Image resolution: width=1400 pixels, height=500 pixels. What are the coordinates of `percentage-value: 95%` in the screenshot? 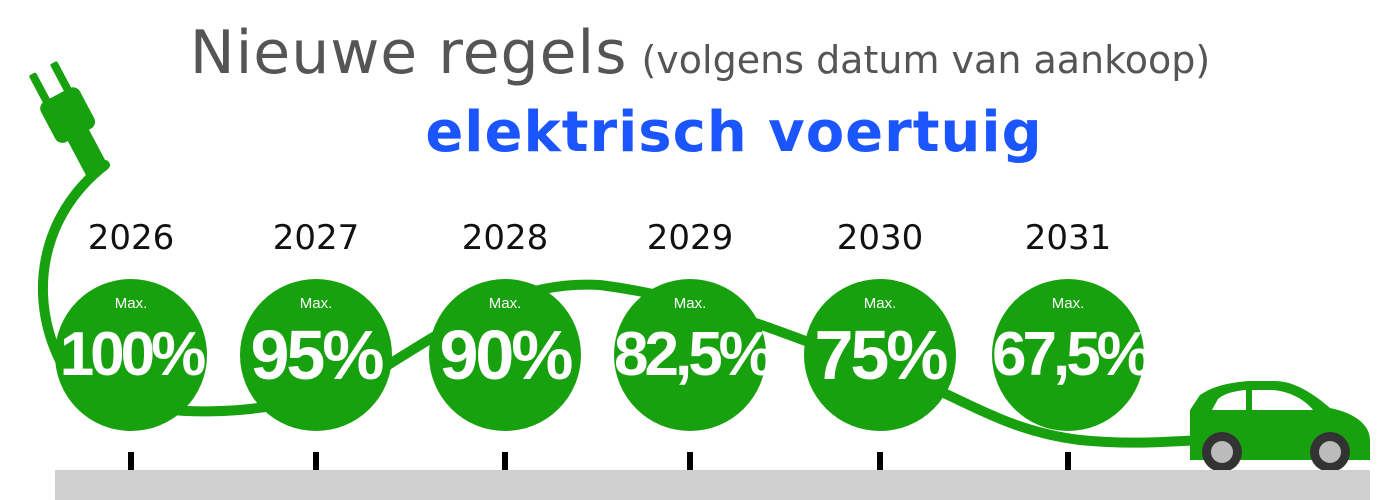 It's located at (317, 355).